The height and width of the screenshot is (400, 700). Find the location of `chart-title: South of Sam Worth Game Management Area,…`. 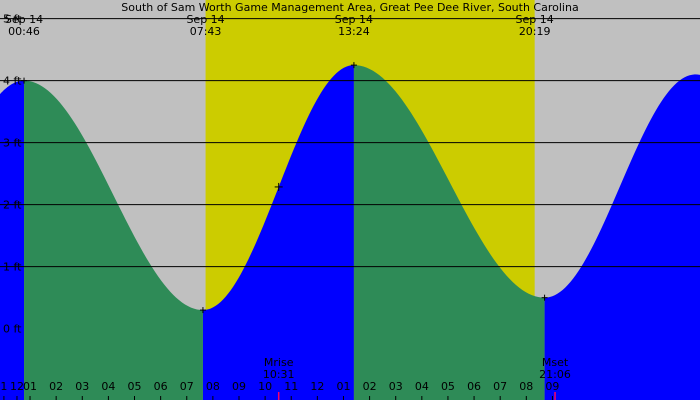

chart-title: South of Sam Worth Game Management Area,… is located at coordinates (349, 7).